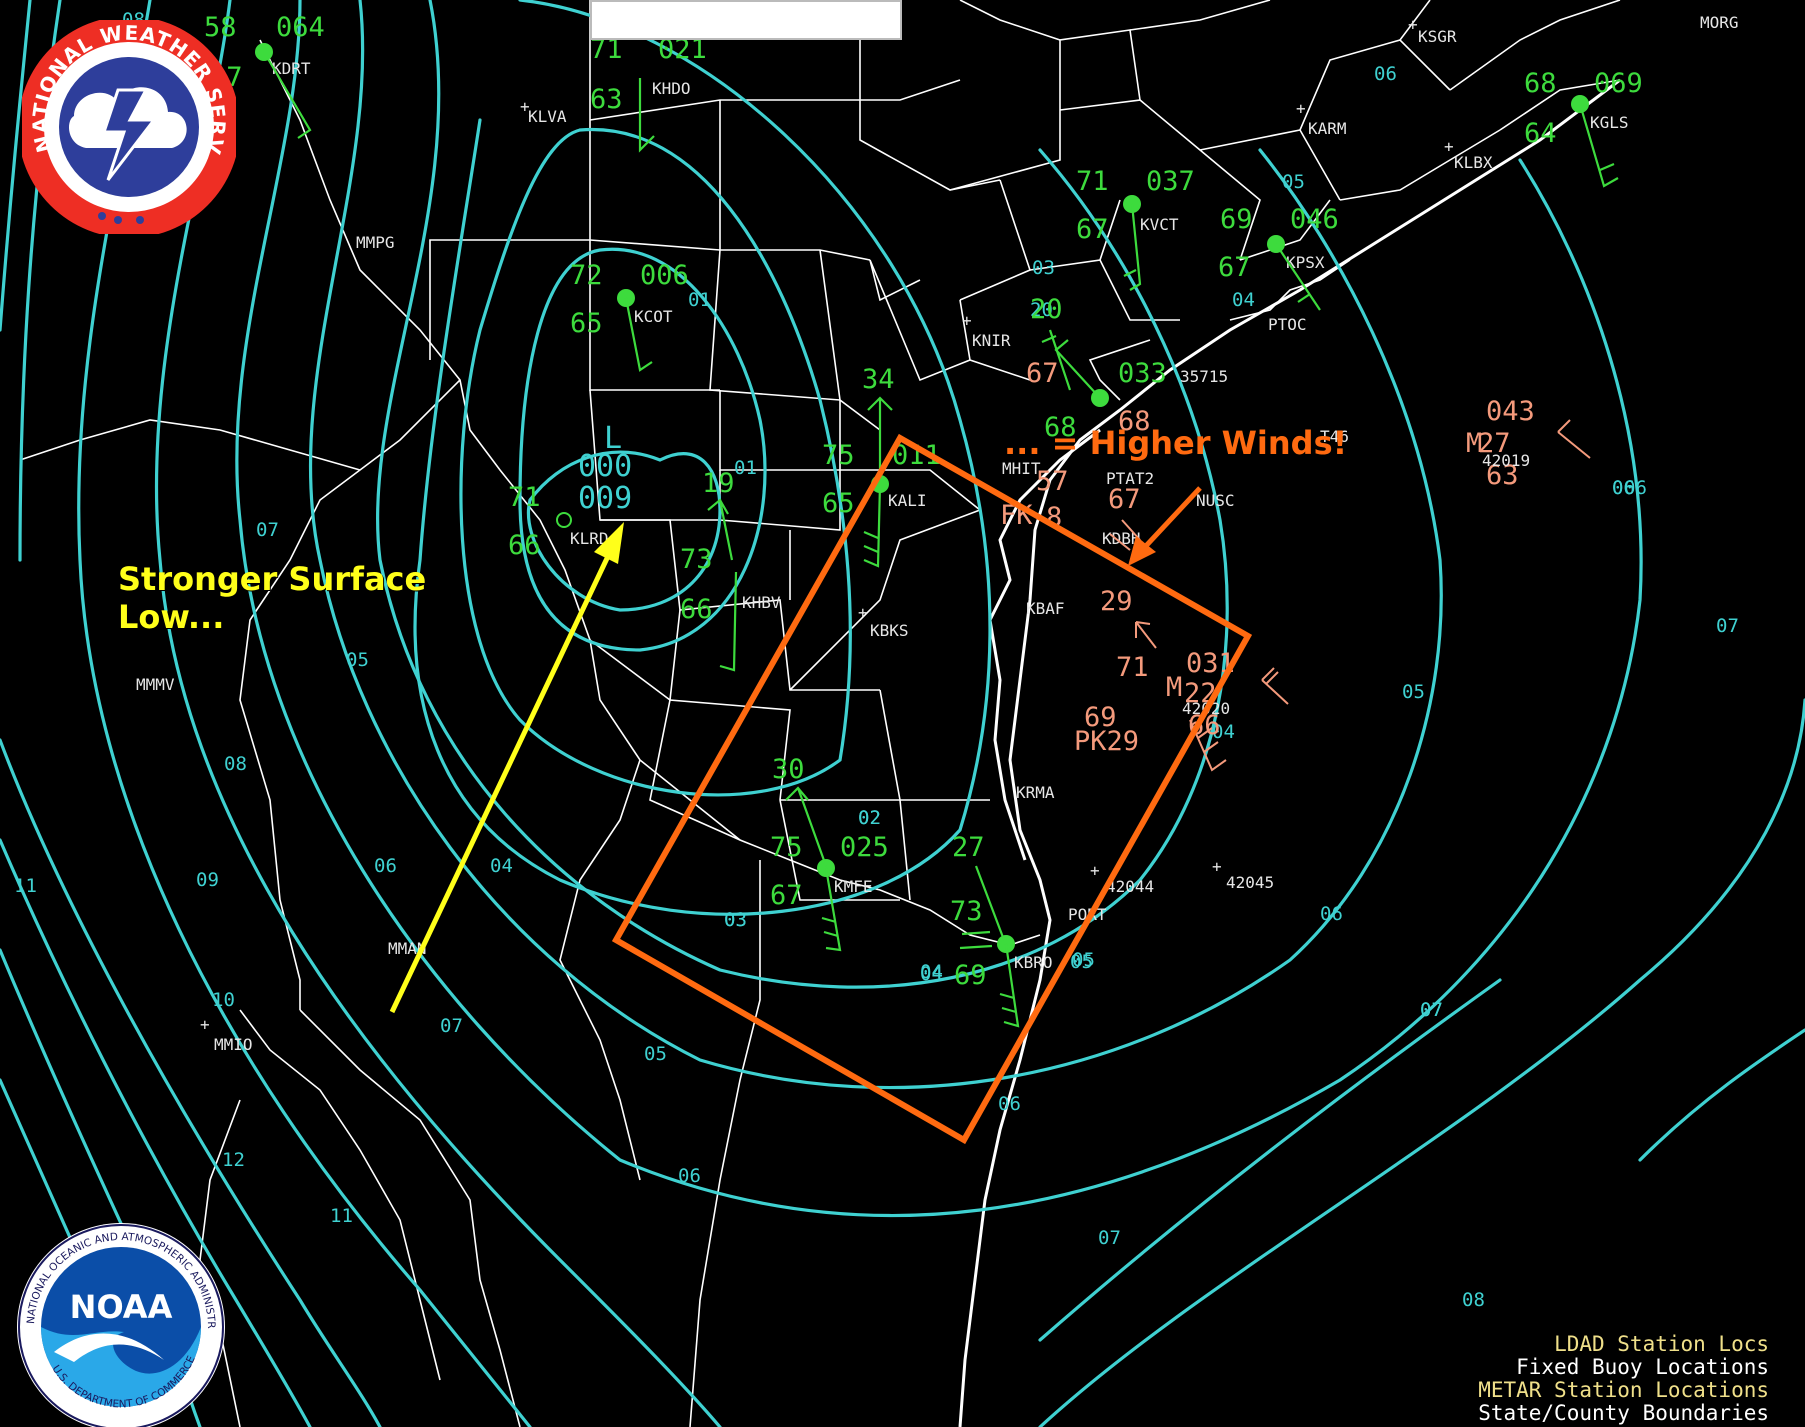  I want to click on svg-text: KNIR, so click(991, 340).